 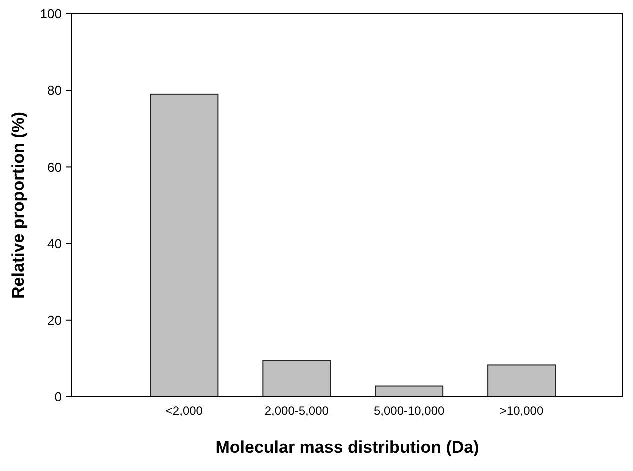 What do you see at coordinates (55, 90) in the screenshot?
I see `y-tick-label: 80` at bounding box center [55, 90].